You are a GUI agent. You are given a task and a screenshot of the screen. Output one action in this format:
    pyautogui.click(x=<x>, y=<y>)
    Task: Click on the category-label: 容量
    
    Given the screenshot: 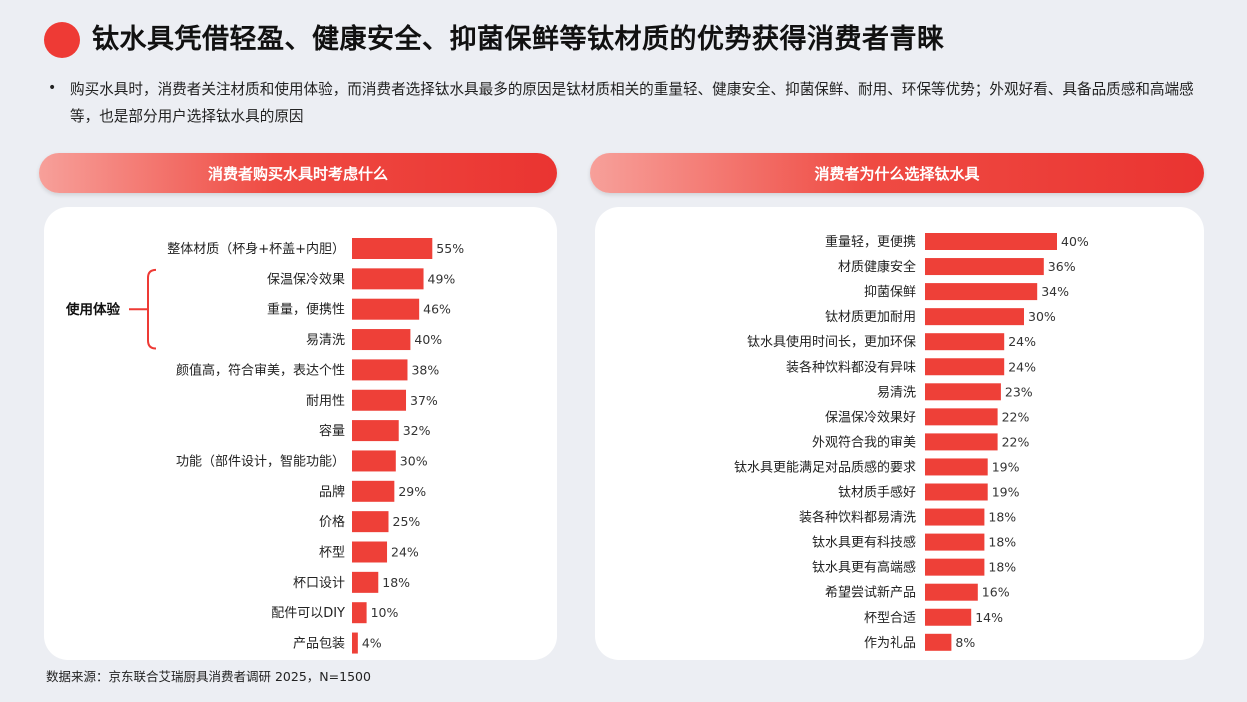 What is the action you would take?
    pyautogui.click(x=332, y=431)
    